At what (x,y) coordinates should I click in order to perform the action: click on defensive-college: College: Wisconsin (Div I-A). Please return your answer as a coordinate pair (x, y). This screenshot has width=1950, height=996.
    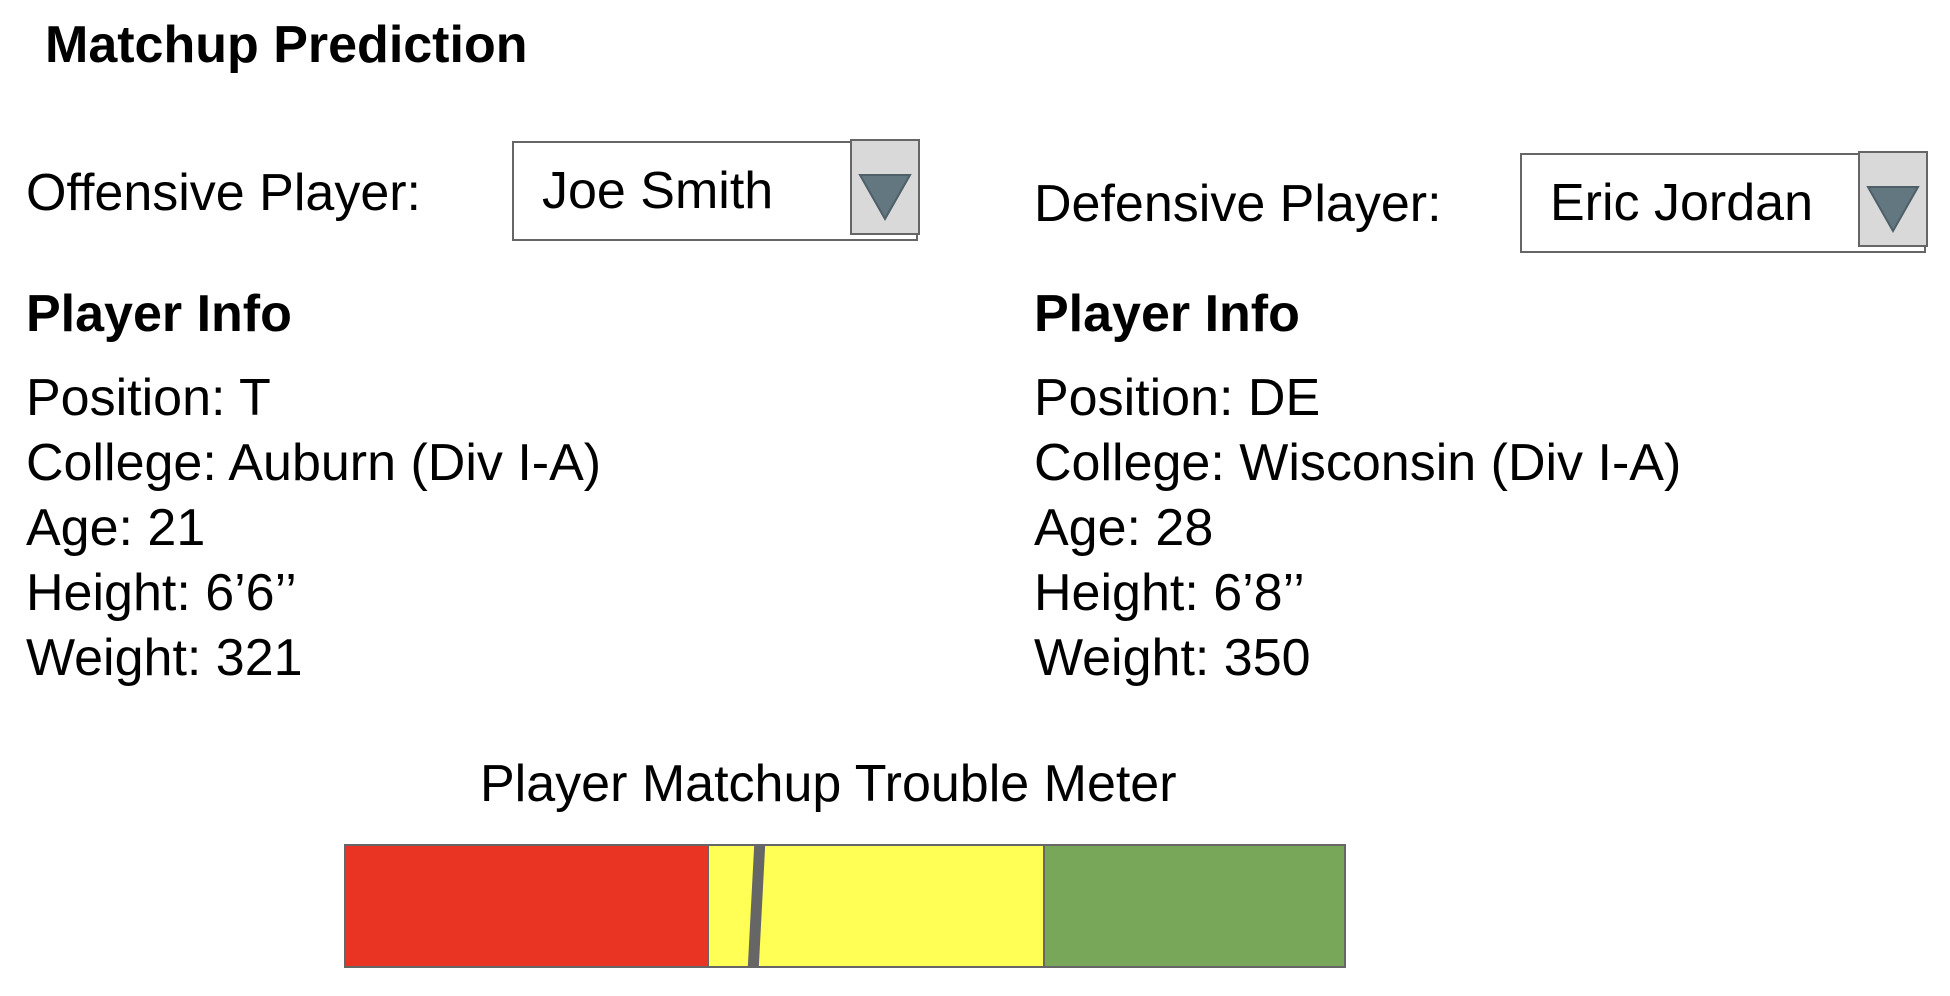
    Looking at the image, I should click on (1358, 463).